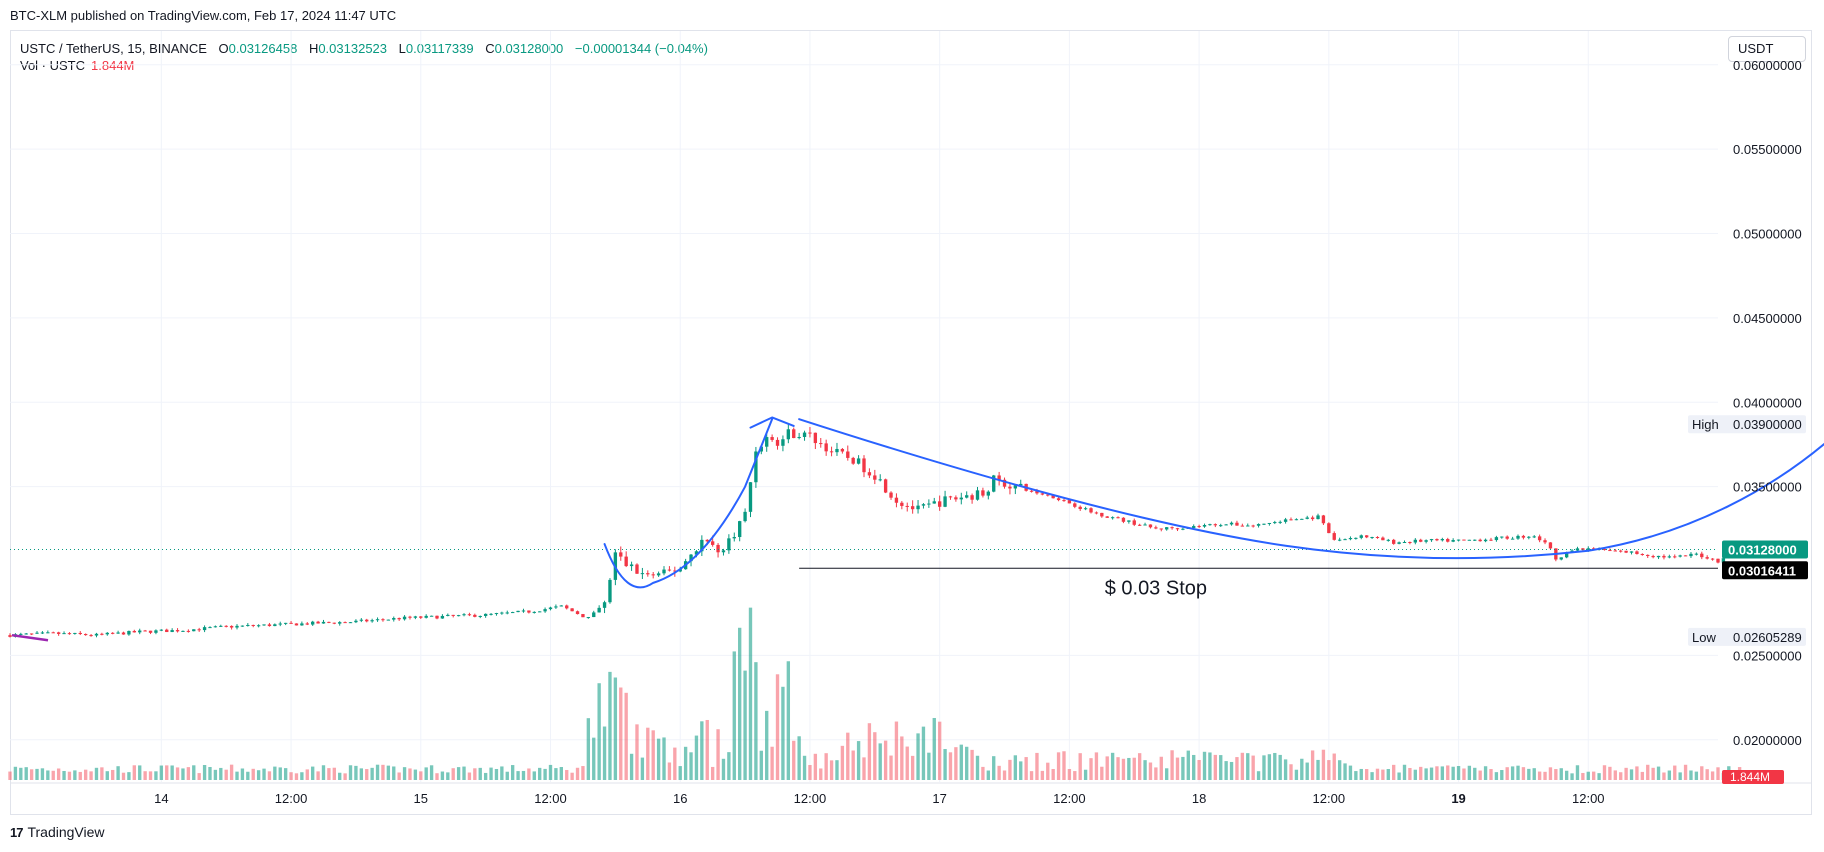  Describe the element at coordinates (1767, 487) in the screenshot. I see `price-tick-label: 0.03500000` at that location.